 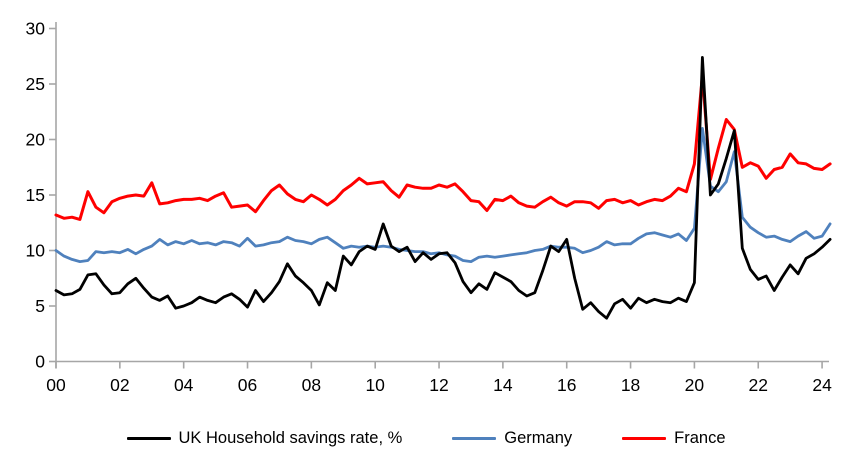 What do you see at coordinates (630, 385) in the screenshot?
I see `x-tick-label: 18` at bounding box center [630, 385].